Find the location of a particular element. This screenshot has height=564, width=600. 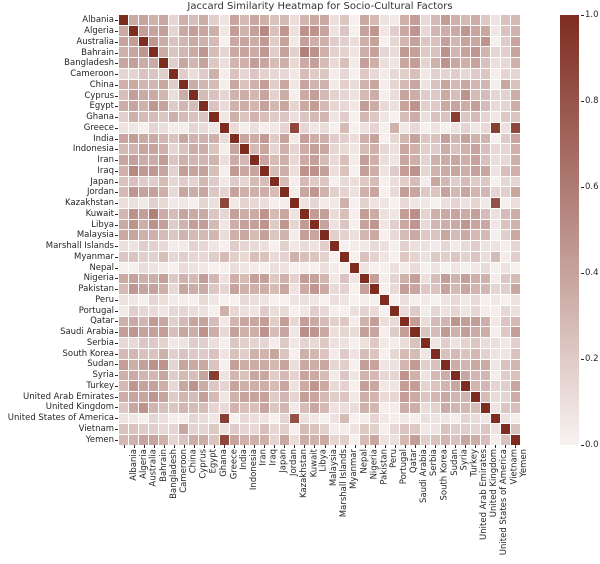

y-tick-label: Jordan is located at coordinates (100, 192).